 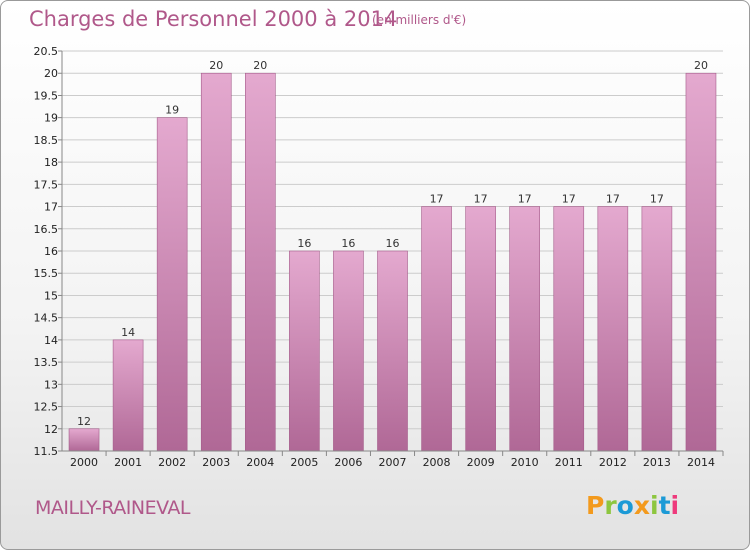 What do you see at coordinates (51, 118) in the screenshot?
I see `y-tick-label: 19` at bounding box center [51, 118].